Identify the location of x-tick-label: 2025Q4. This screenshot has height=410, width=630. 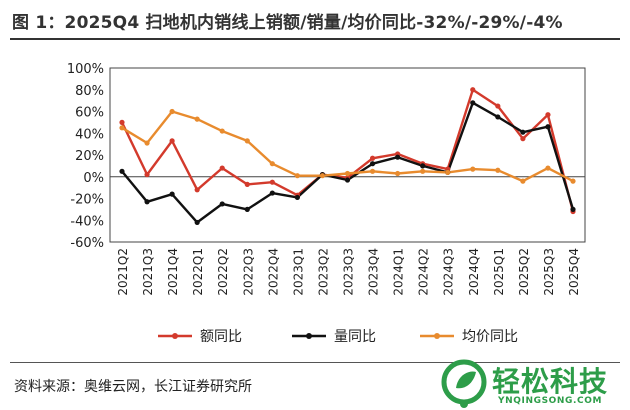
(574, 272).